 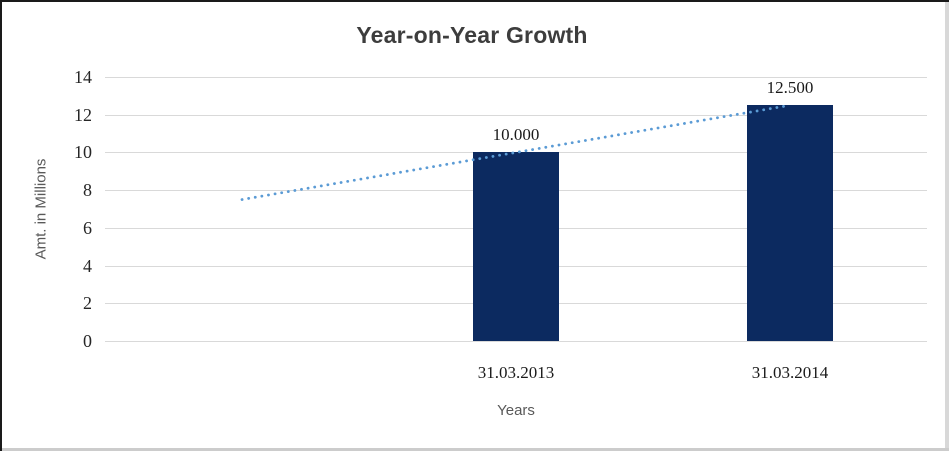 I want to click on y-tick-label: 0, so click(x=87, y=341).